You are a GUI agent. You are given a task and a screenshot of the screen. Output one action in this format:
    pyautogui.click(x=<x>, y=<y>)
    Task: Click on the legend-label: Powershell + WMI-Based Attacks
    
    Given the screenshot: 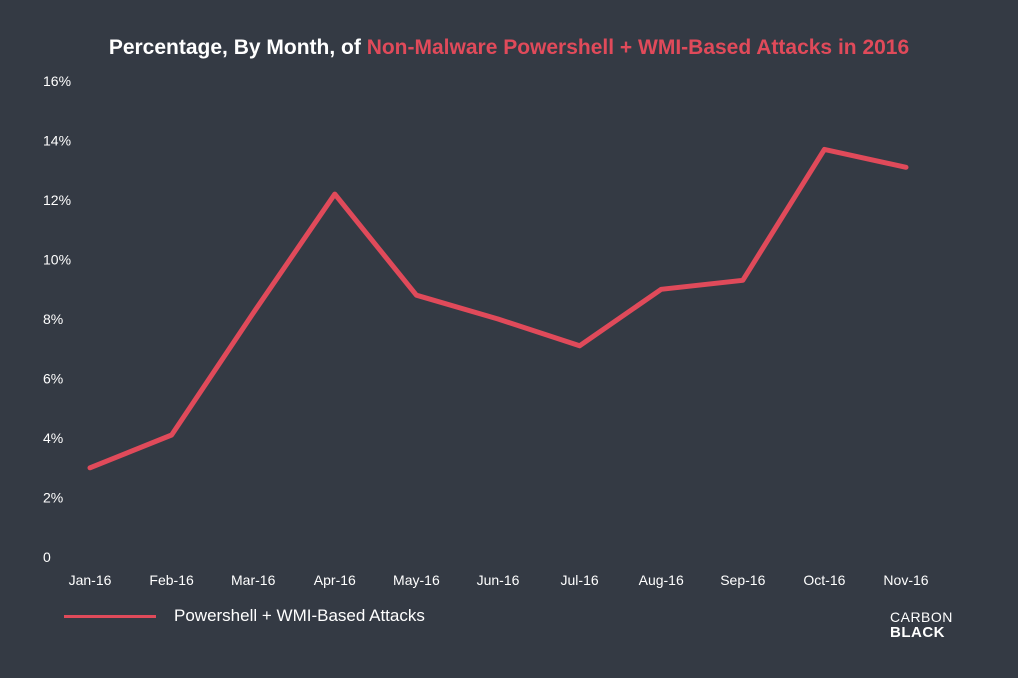 What is the action you would take?
    pyautogui.click(x=299, y=615)
    